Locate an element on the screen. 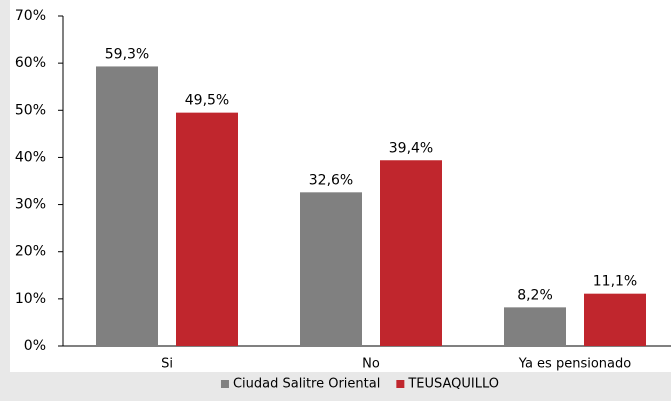 This screenshot has height=401, width=671. y-tick-label: 60% is located at coordinates (30, 63).